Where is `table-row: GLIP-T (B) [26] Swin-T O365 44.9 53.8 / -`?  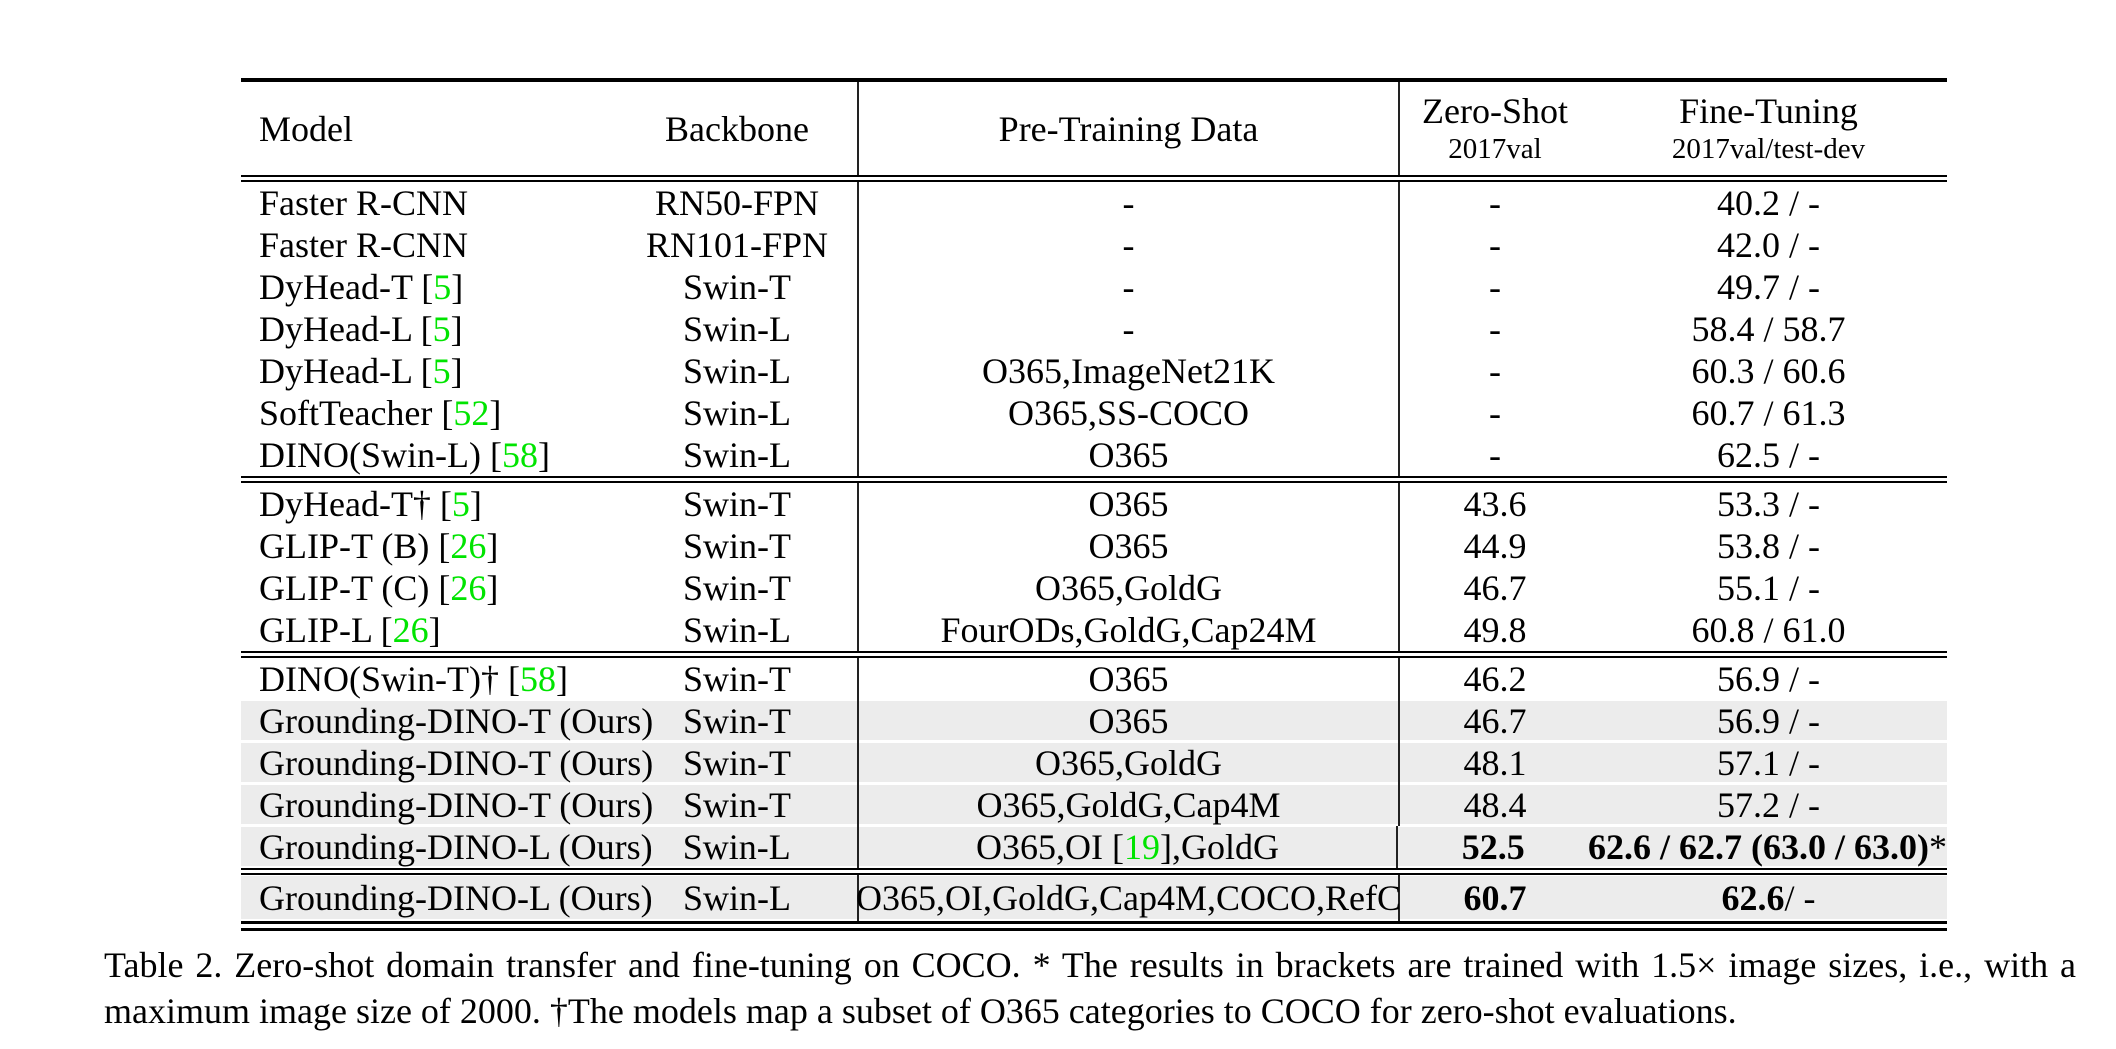
table-row: GLIP-T (B) [26] Swin-T O365 44.9 53.8 / - is located at coordinates (1094, 546).